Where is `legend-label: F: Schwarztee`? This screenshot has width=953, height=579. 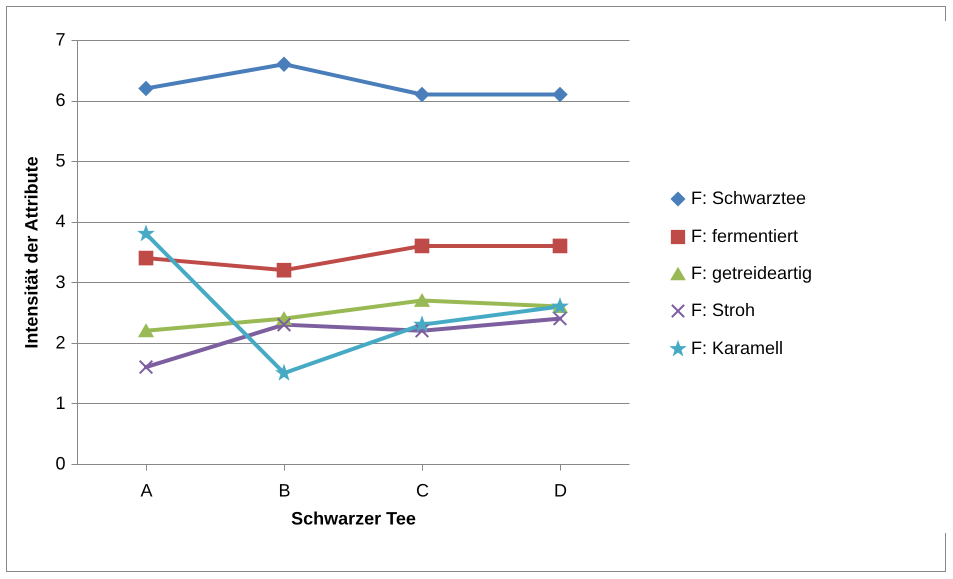 legend-label: F: Schwarztee is located at coordinates (748, 198).